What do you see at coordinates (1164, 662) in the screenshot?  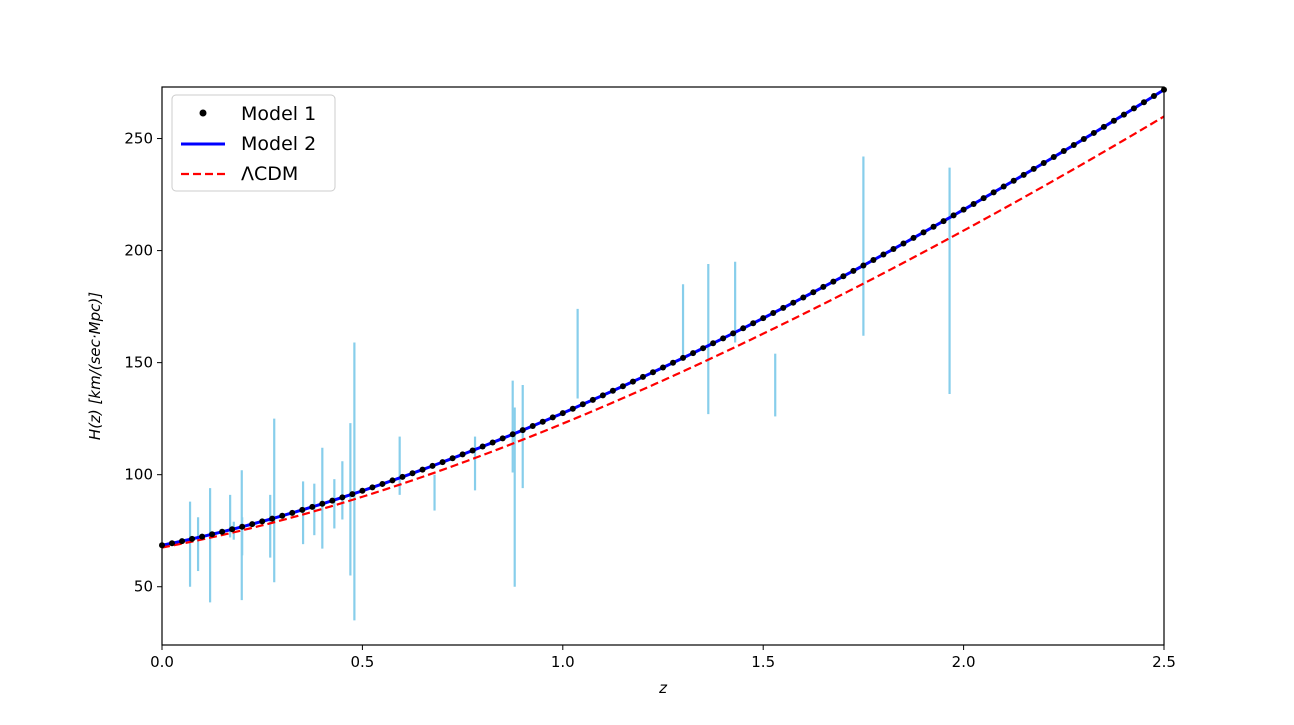 I see `x-tick-label-5: 2.5` at bounding box center [1164, 662].